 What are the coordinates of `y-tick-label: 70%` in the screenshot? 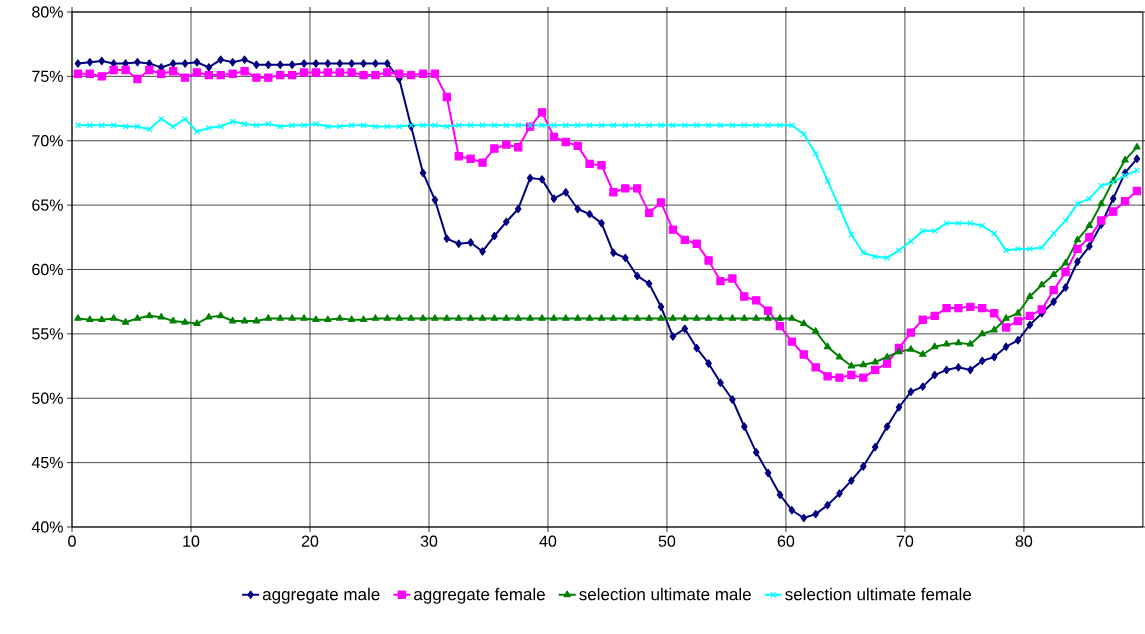 It's located at (47, 141).